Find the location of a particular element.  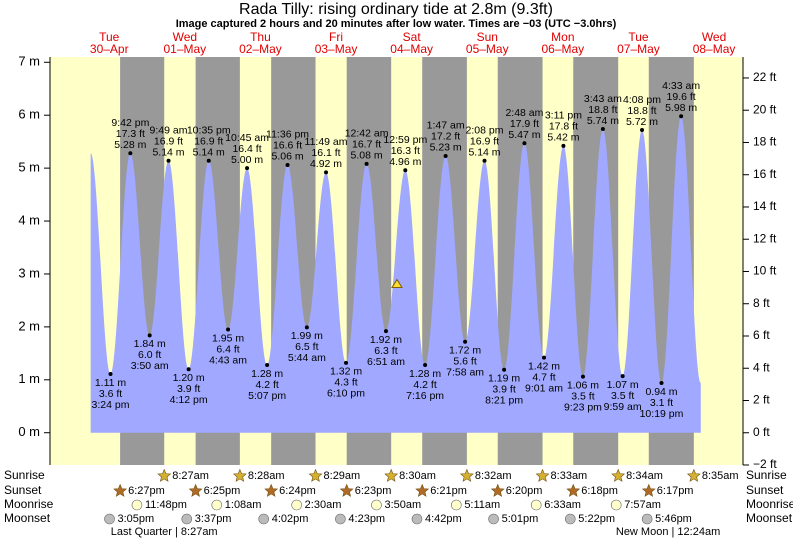

moonset-time: 4:23pm is located at coordinates (366, 519).